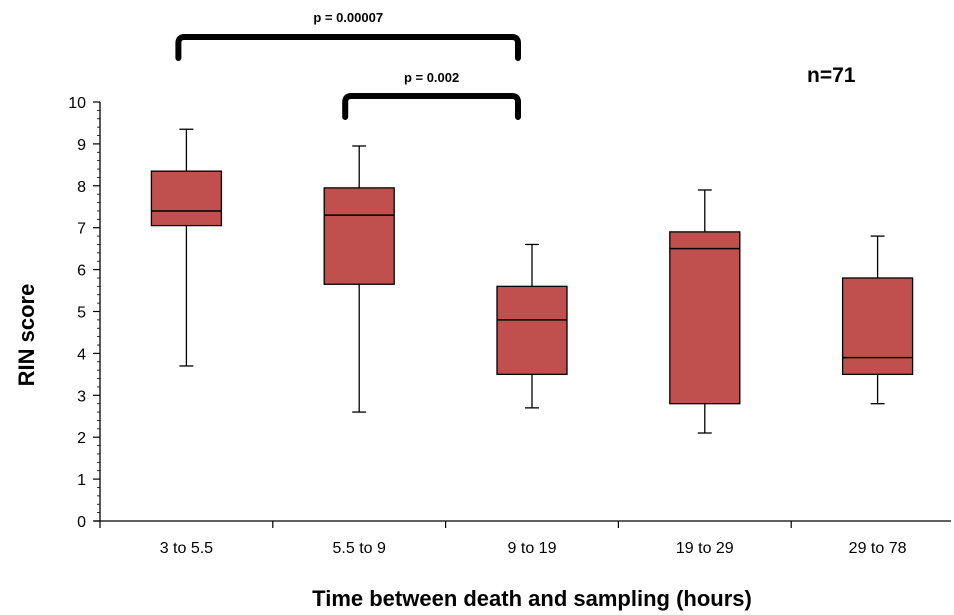 This screenshot has height=615, width=954. What do you see at coordinates (81, 271) in the screenshot?
I see `y-tick-label: 6` at bounding box center [81, 271].